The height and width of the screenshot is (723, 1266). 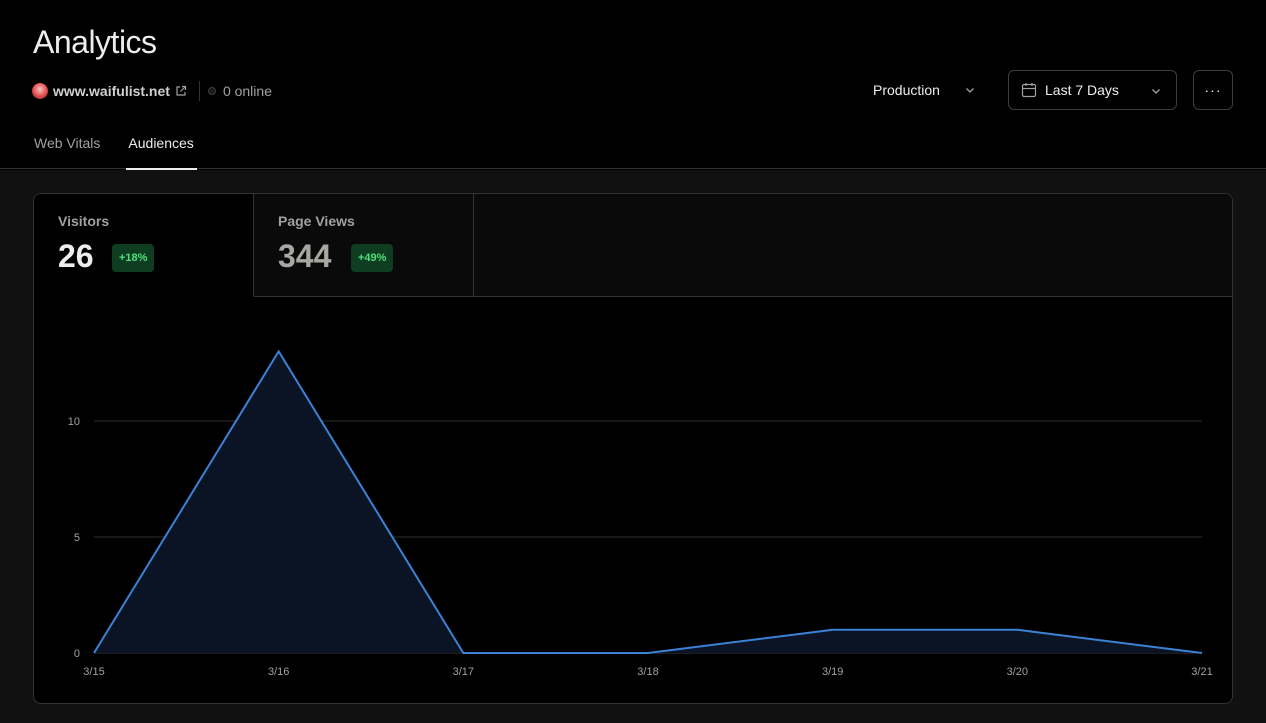 What do you see at coordinates (372, 258) in the screenshot?
I see `change-badge: +49%` at bounding box center [372, 258].